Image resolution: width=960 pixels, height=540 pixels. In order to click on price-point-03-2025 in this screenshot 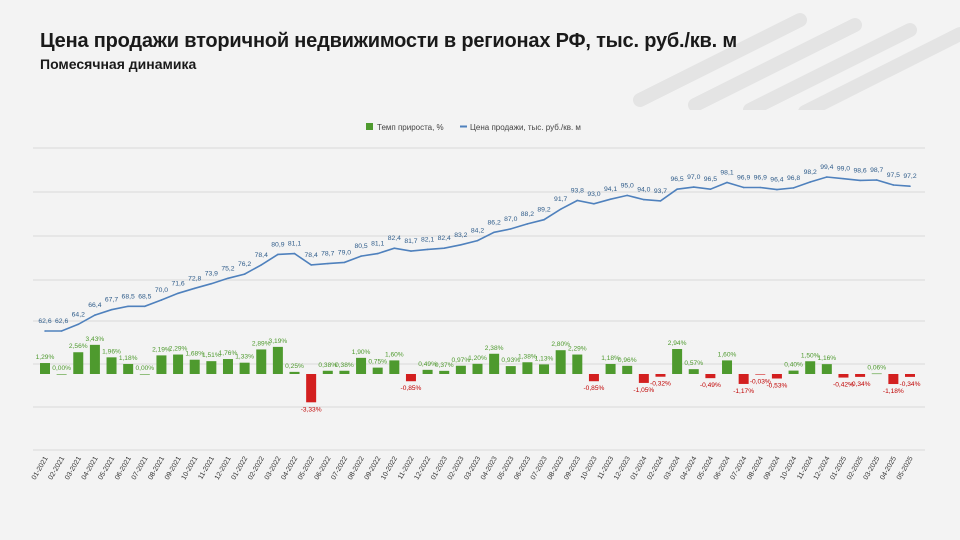, I will do `click(876, 180)`.